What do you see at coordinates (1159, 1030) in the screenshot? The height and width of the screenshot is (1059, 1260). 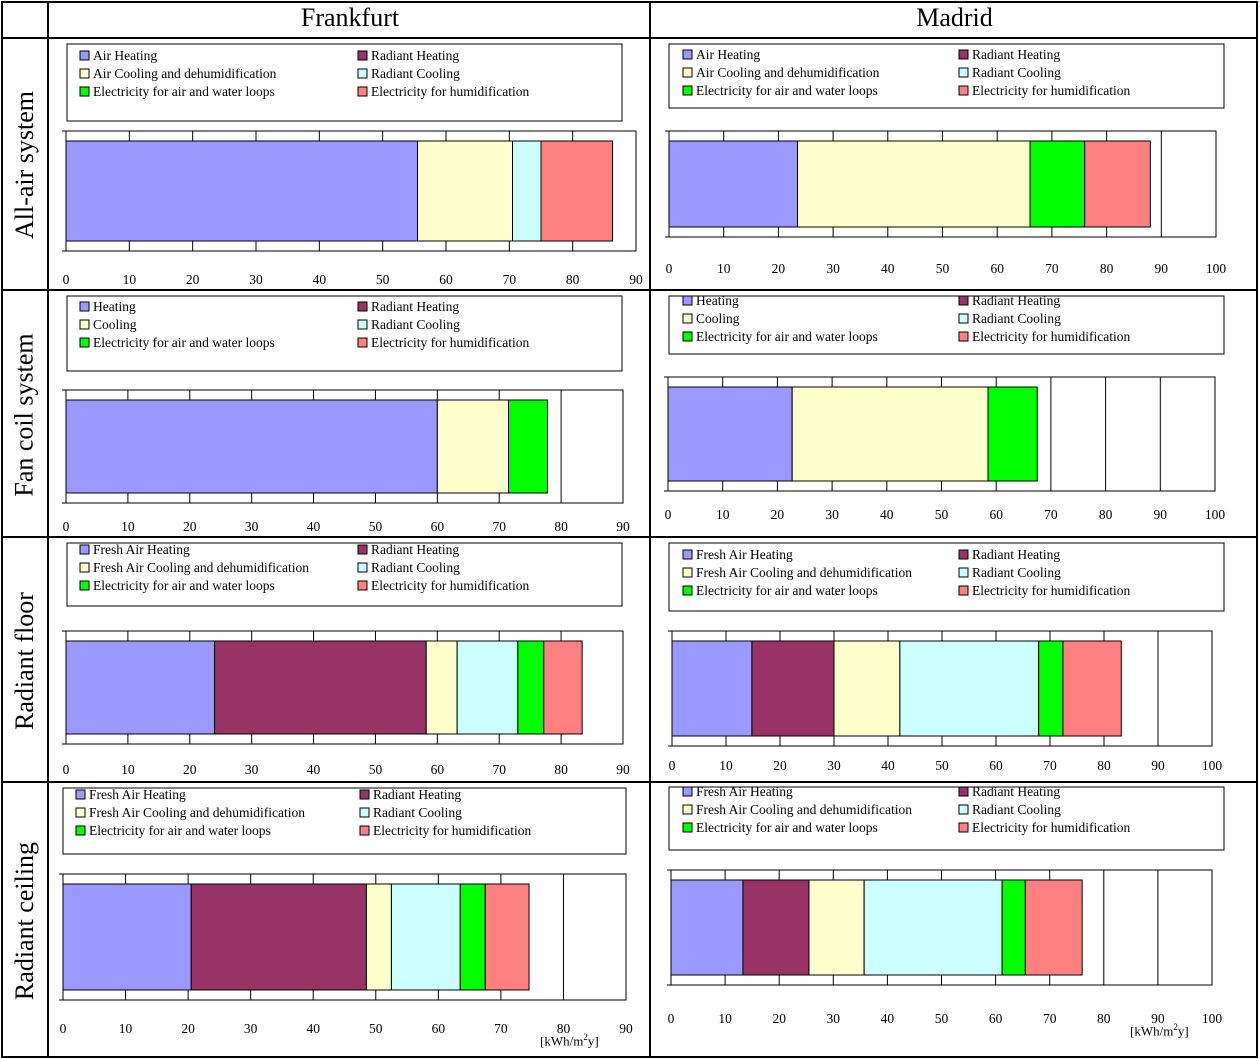 I see `unit-label-madrid: [kWh/m2y]` at bounding box center [1159, 1030].